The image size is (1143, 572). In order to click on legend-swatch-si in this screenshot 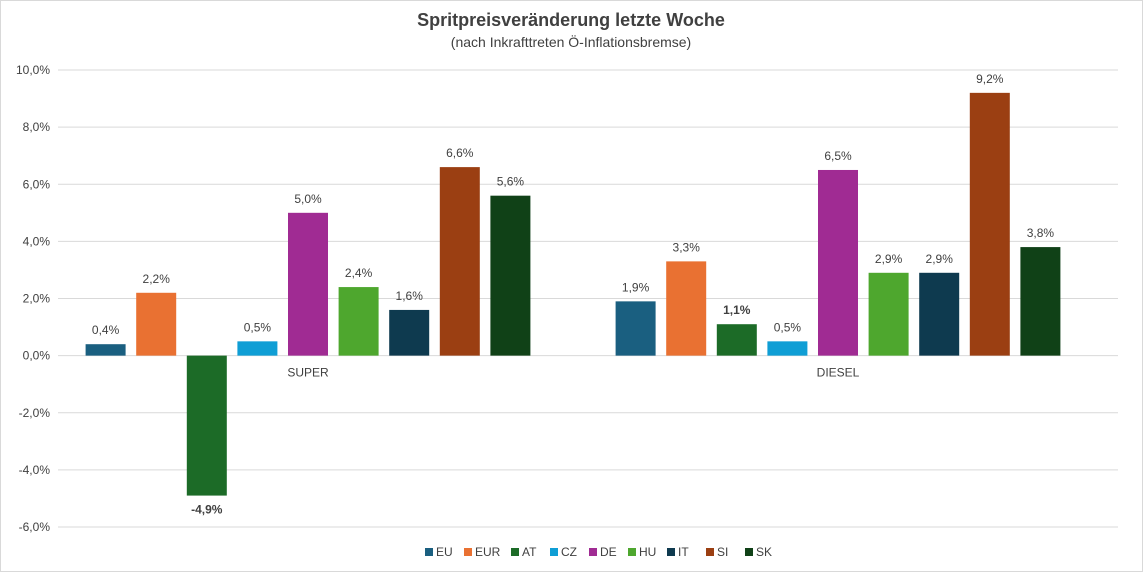, I will do `click(710, 552)`.